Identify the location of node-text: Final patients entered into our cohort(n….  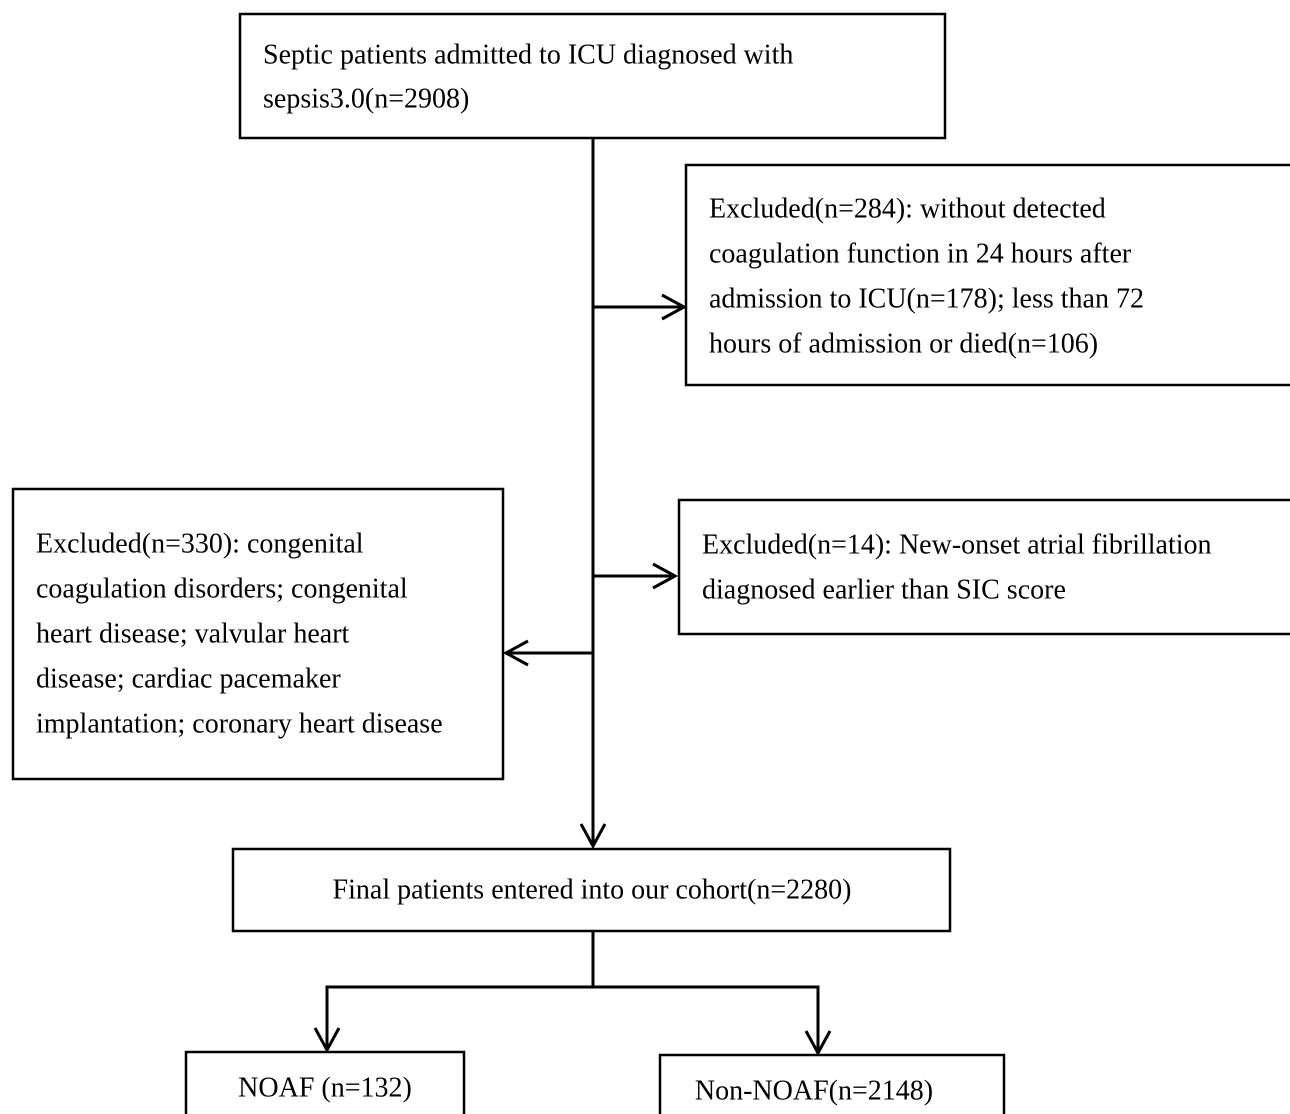
(592, 889).